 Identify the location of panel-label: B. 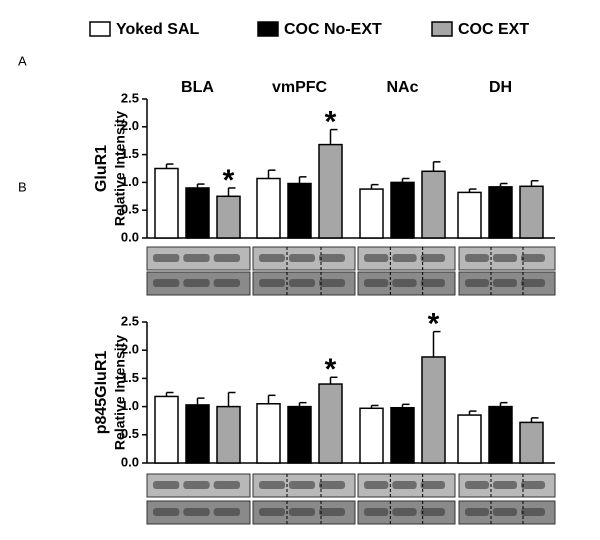
(22, 186).